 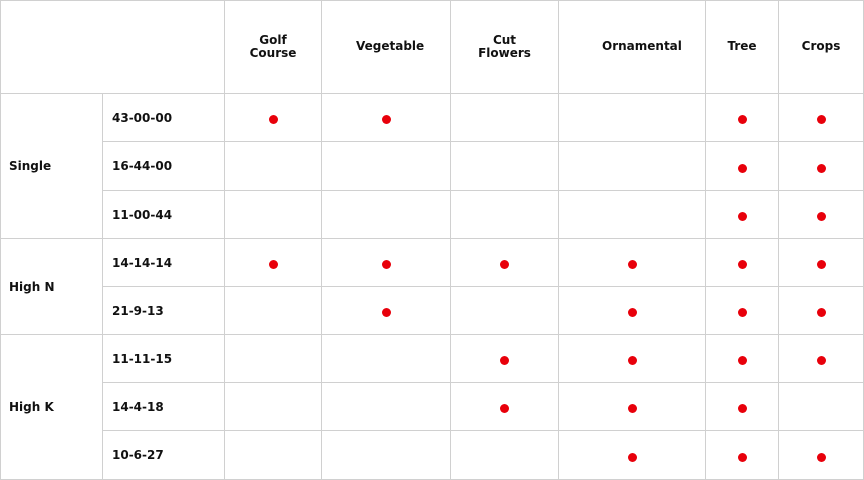 I want to click on column-header: Crops, so click(x=821, y=47).